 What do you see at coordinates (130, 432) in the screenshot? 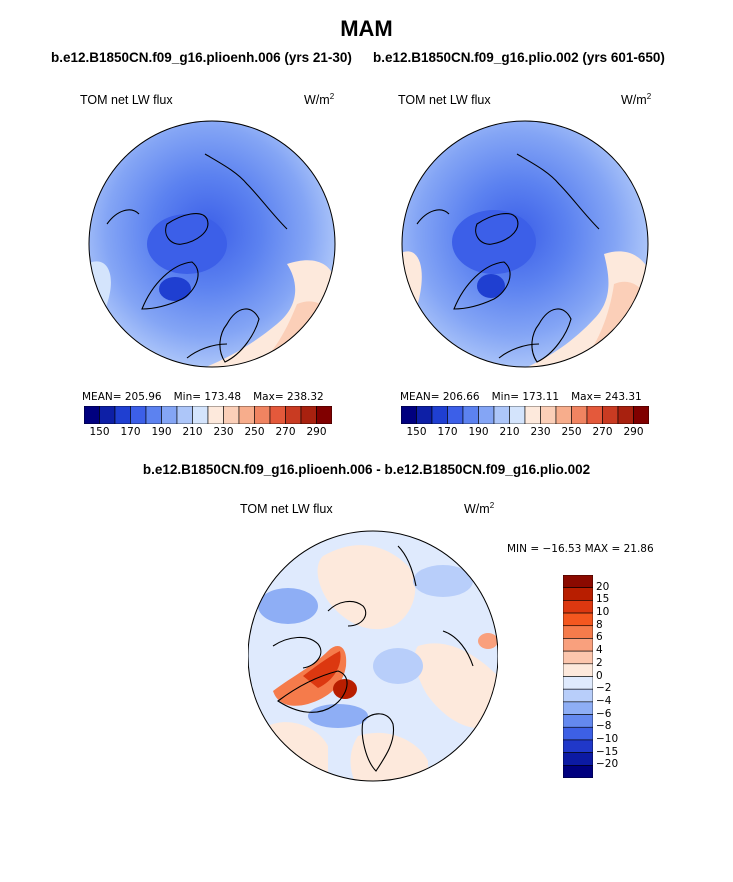
I see `panel1-colorbar-tick: 170` at bounding box center [130, 432].